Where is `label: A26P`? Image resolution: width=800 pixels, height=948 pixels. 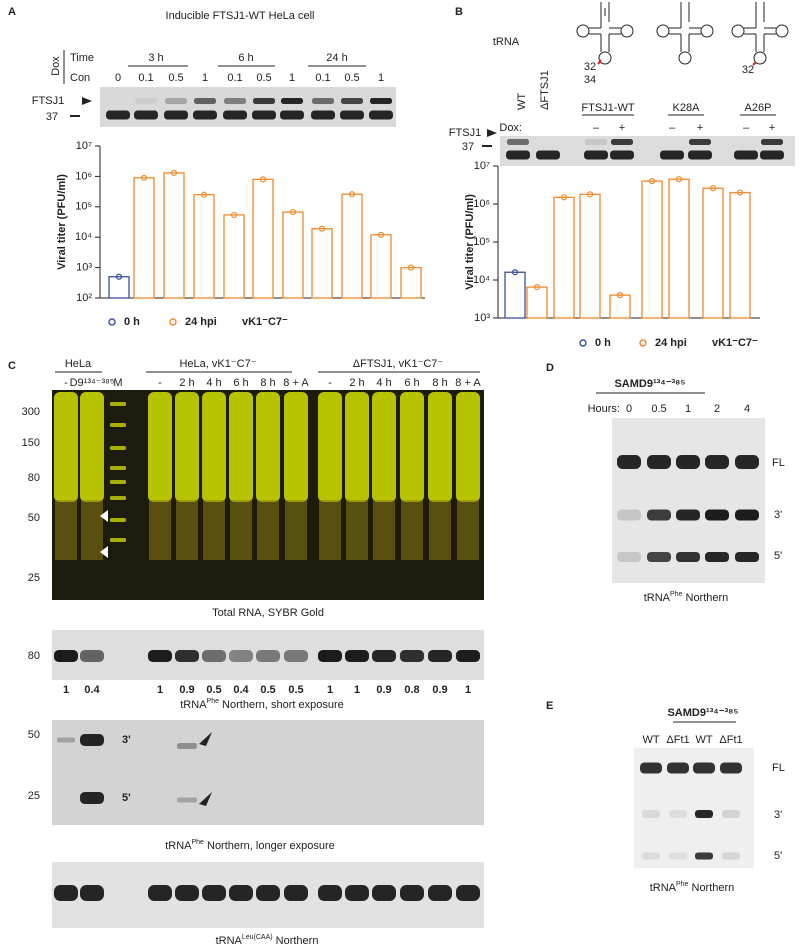 label: A26P is located at coordinates (758, 108).